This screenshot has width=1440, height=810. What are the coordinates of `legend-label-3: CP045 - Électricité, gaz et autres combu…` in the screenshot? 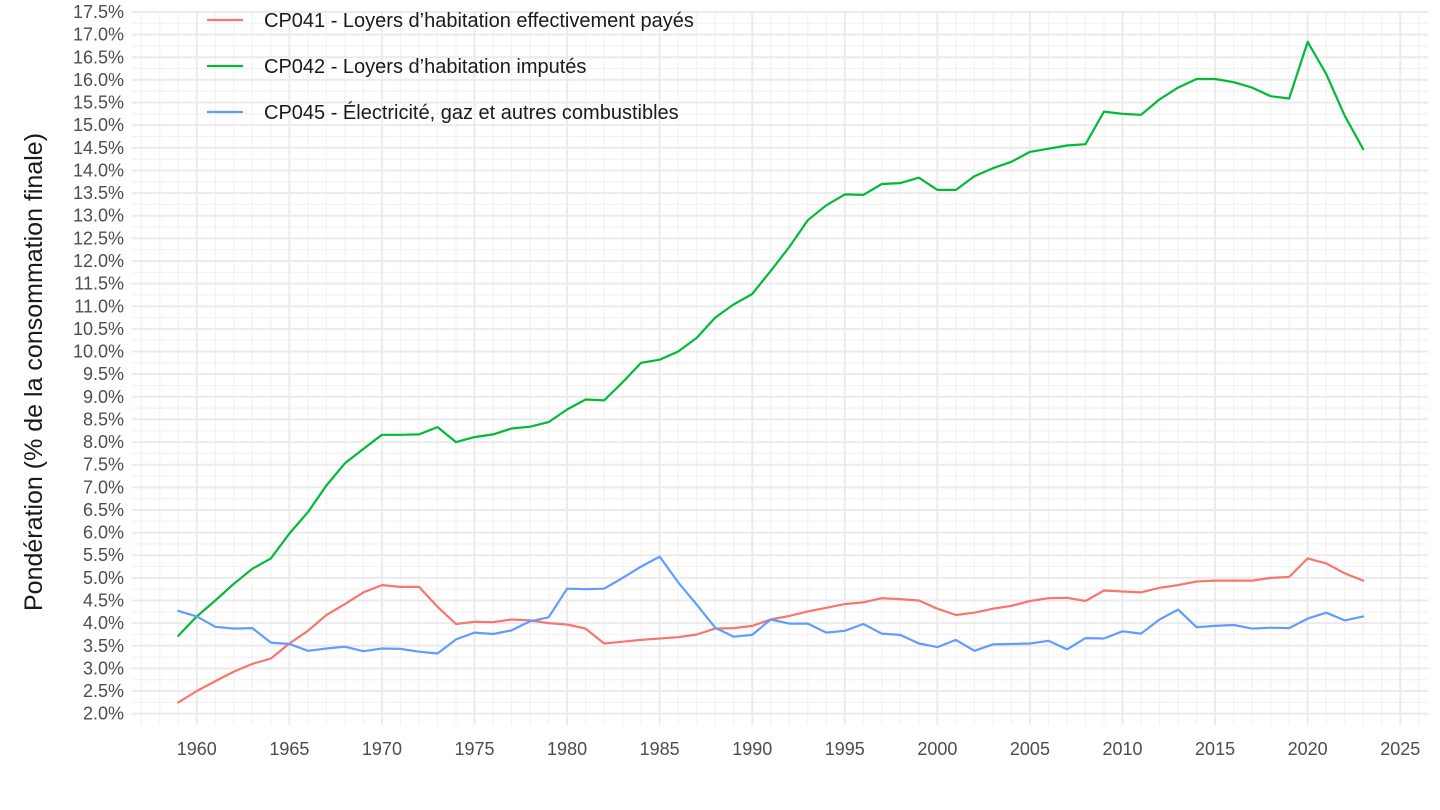 It's located at (471, 112).